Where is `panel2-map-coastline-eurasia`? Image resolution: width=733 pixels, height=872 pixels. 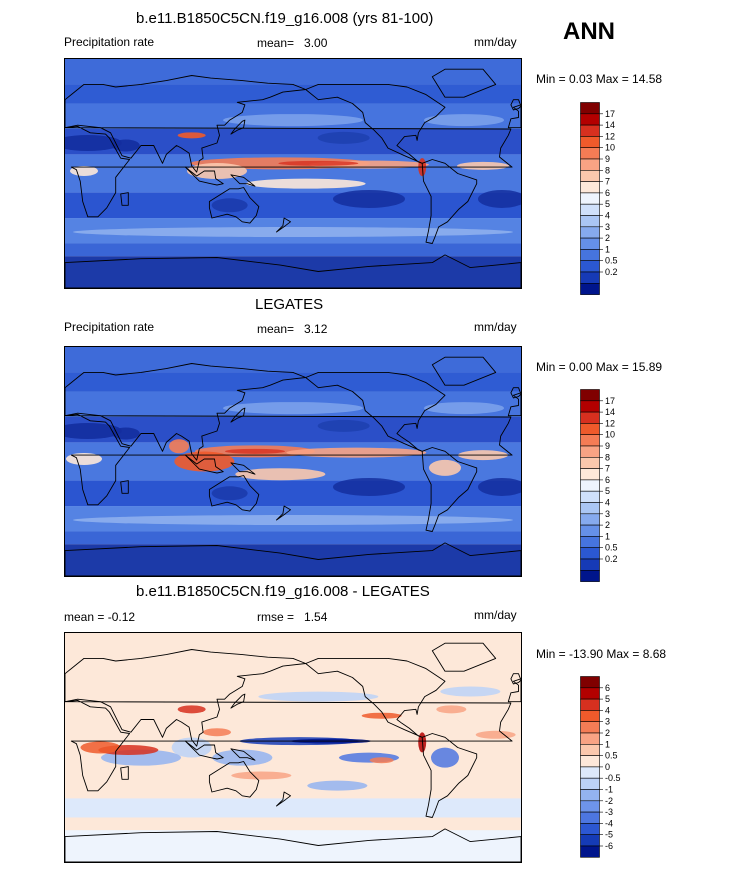 panel2-map-coastline-eurasia is located at coordinates (186, 412).